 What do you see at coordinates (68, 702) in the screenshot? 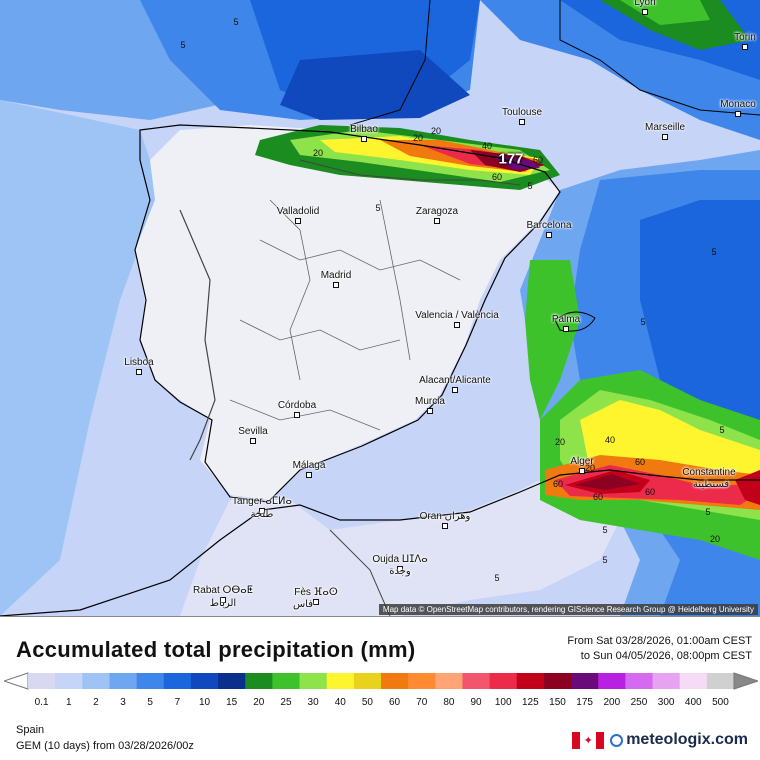
I see `scale-label: 1` at bounding box center [68, 702].